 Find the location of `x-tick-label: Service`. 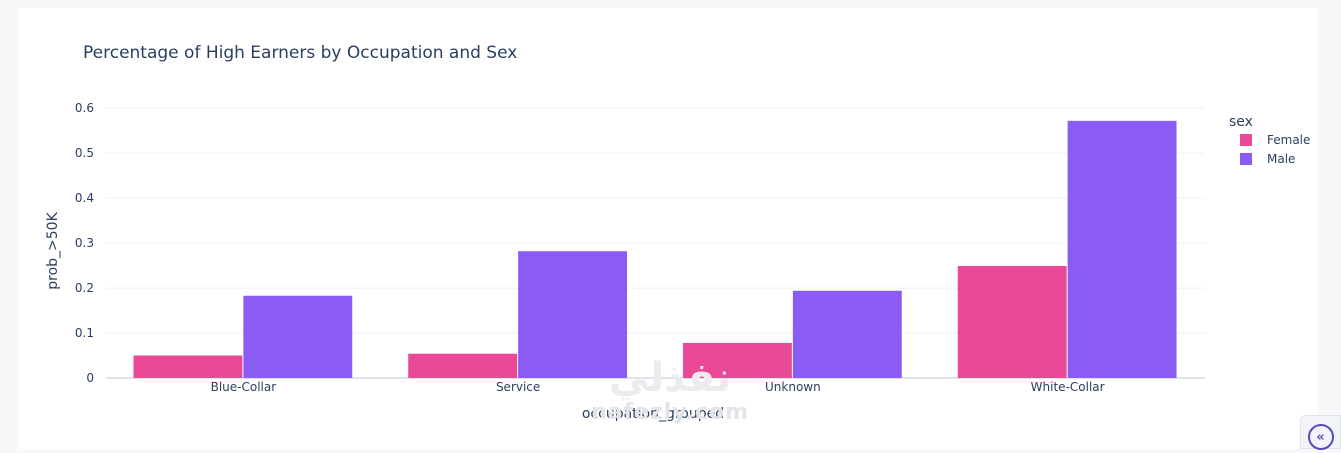

x-tick-label: Service is located at coordinates (518, 387).